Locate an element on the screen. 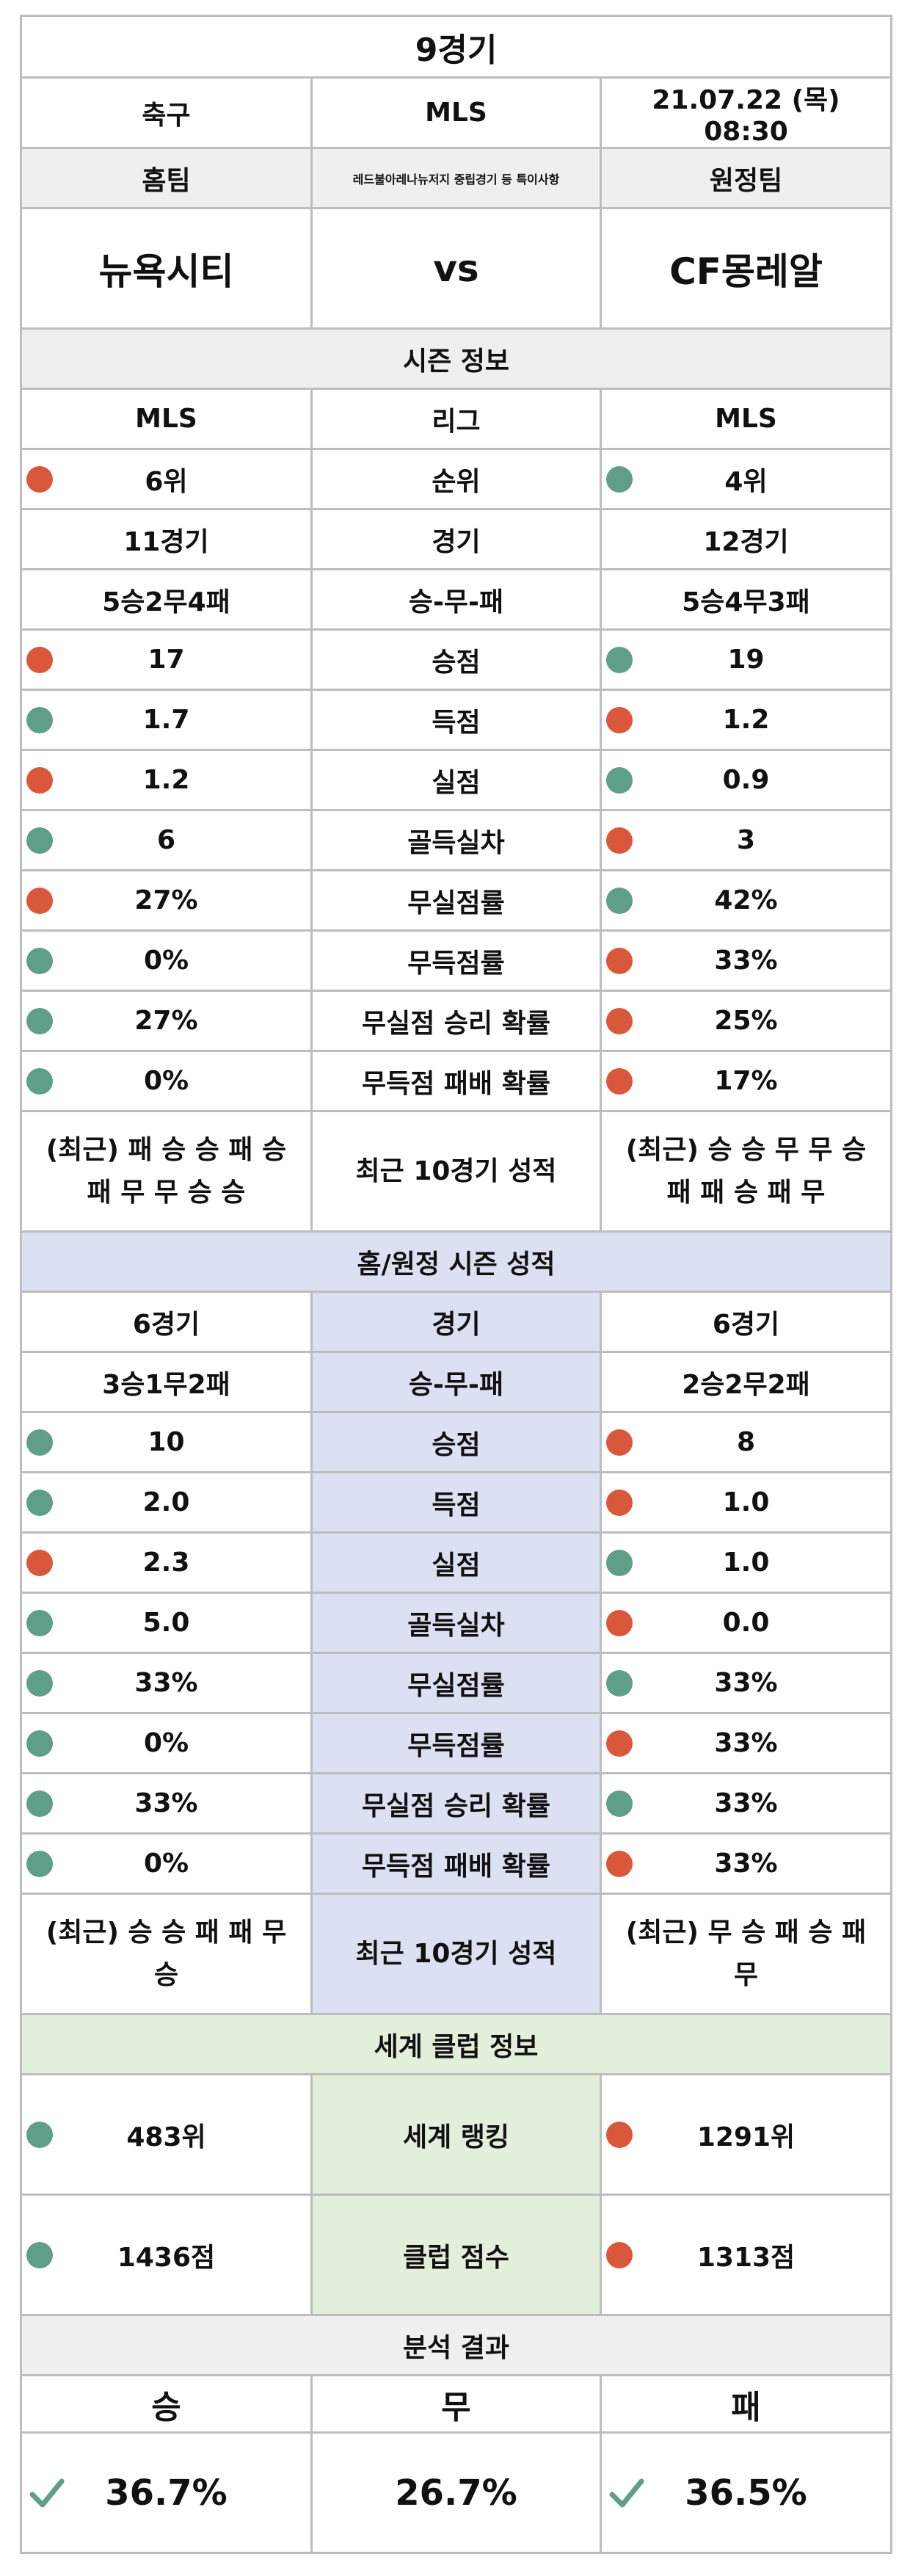 The image size is (910, 2576). stat-label: 무득점 패배 확률 is located at coordinates (456, 1081).